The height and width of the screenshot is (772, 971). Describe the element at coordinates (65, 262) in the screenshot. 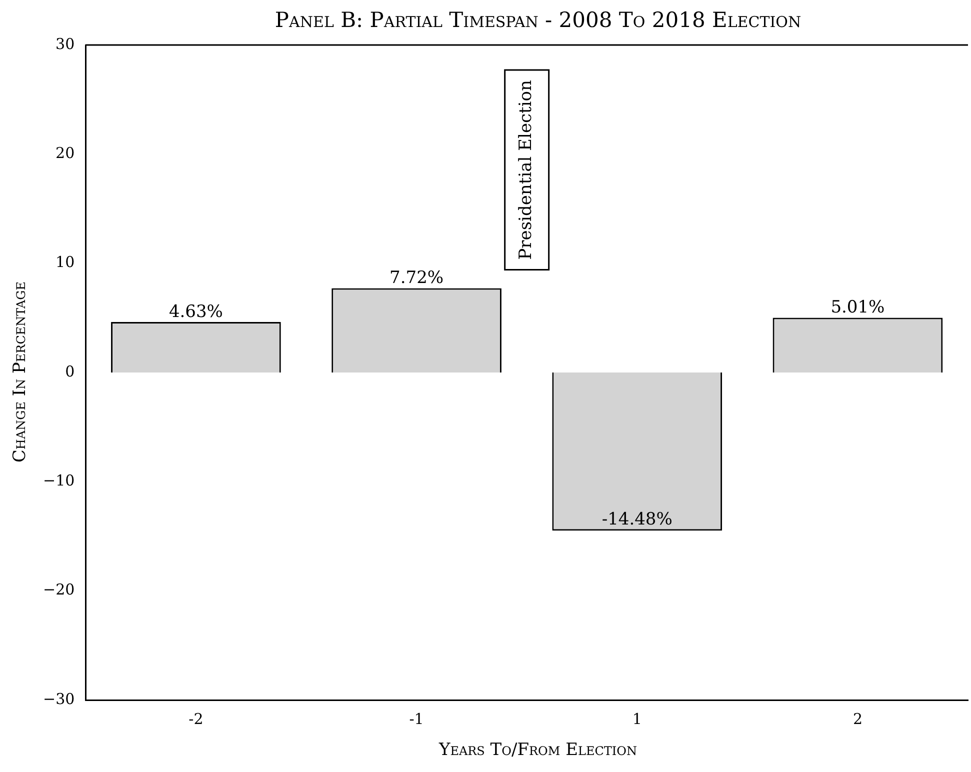

I see `y-tick-label: 10` at that location.